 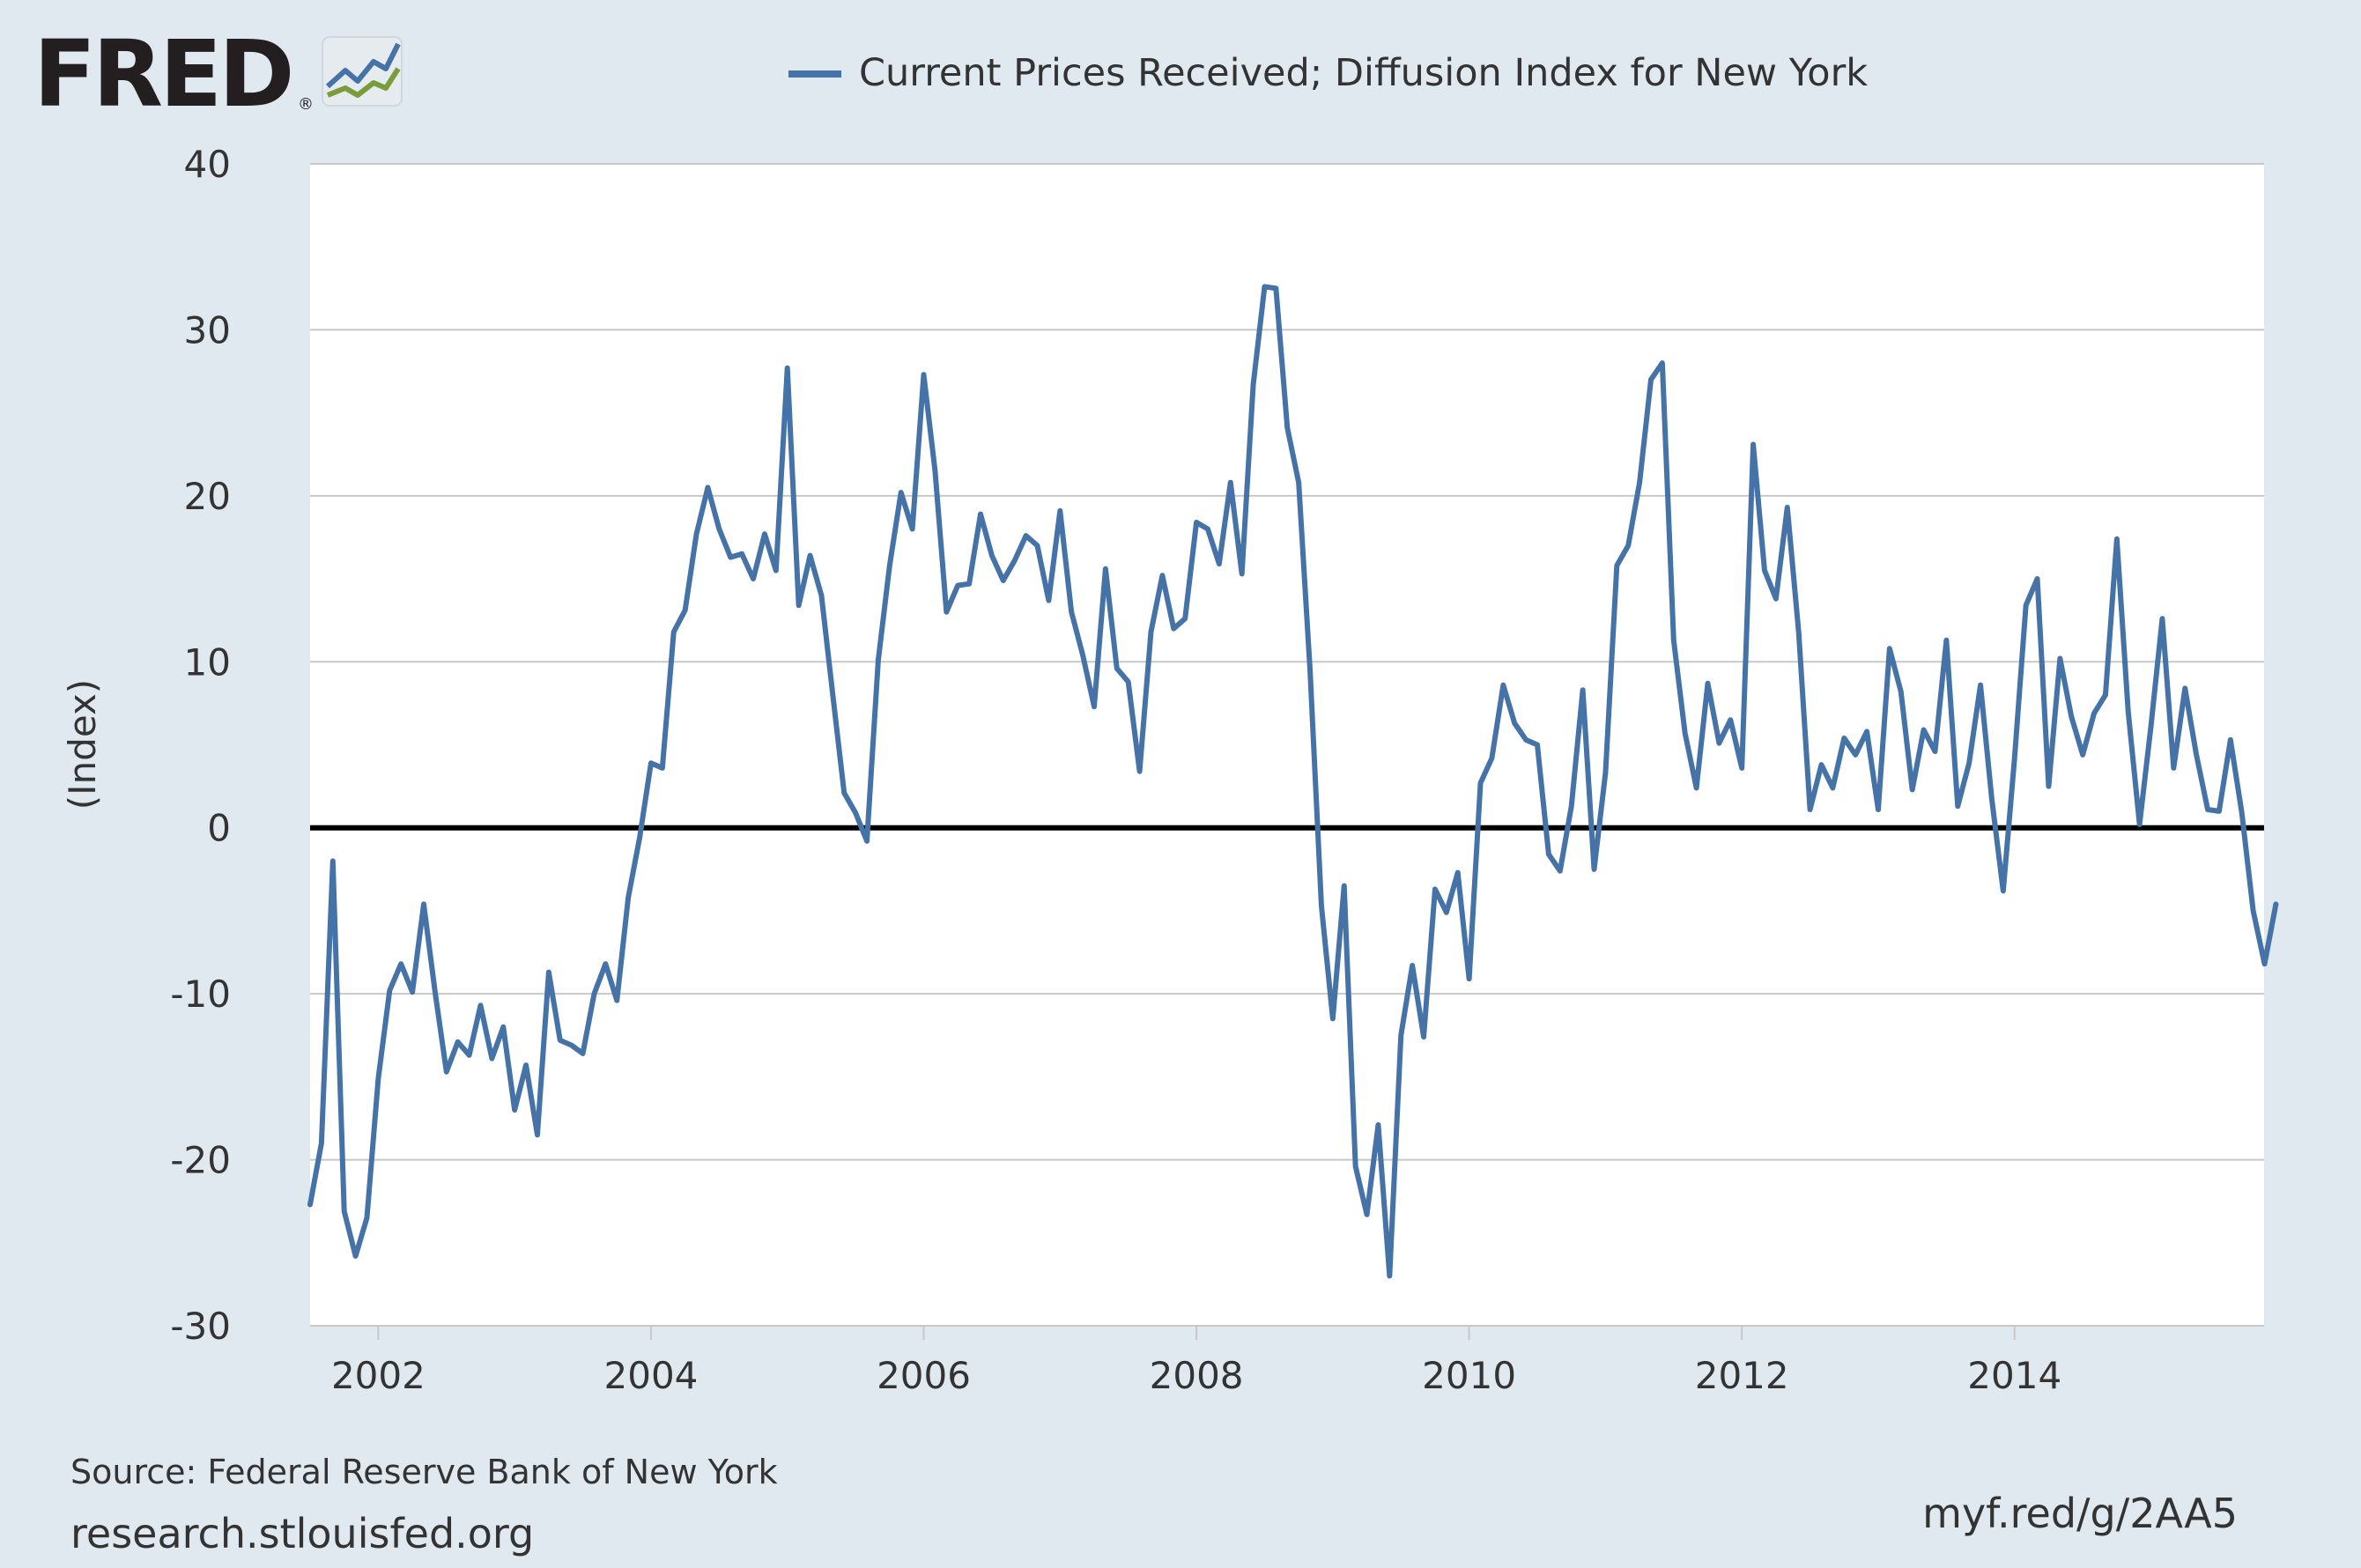 I want to click on x-tick-label-2010: 2010, so click(x=1469, y=1375).